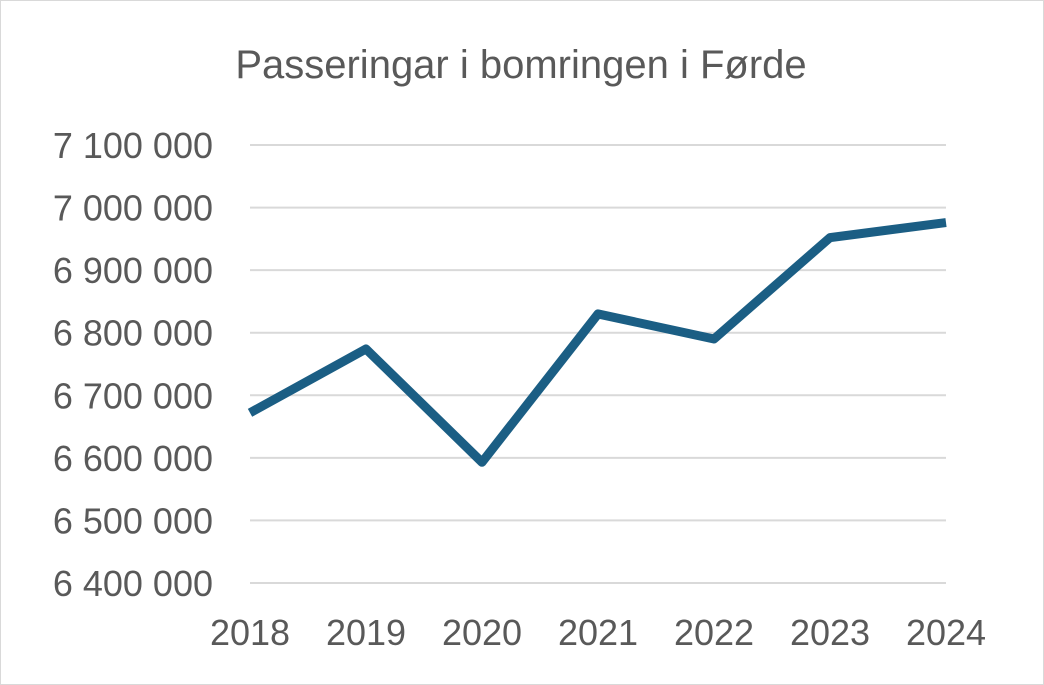 Image resolution: width=1044 pixels, height=685 pixels. What do you see at coordinates (133, 520) in the screenshot?
I see `y-tick-label: 6 500 000` at bounding box center [133, 520].